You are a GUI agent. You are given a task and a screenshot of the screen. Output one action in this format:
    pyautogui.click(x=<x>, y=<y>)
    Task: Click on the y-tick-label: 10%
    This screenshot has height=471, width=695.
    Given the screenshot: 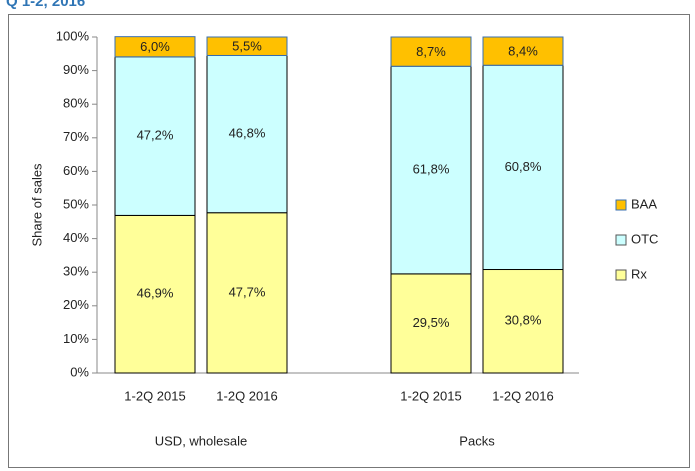 What is the action you would take?
    pyautogui.click(x=76, y=338)
    